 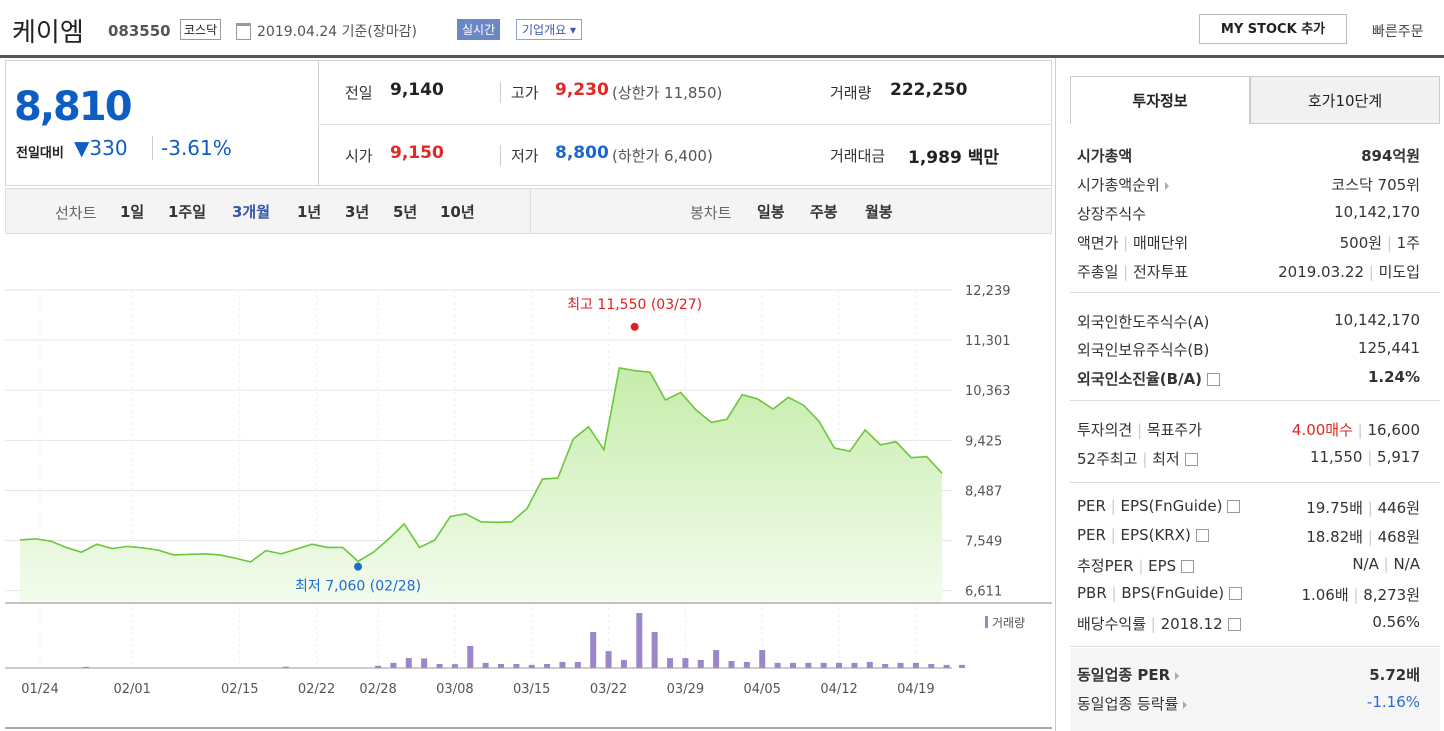 I want to click on x-tick-label: 03/15, so click(x=531, y=689).